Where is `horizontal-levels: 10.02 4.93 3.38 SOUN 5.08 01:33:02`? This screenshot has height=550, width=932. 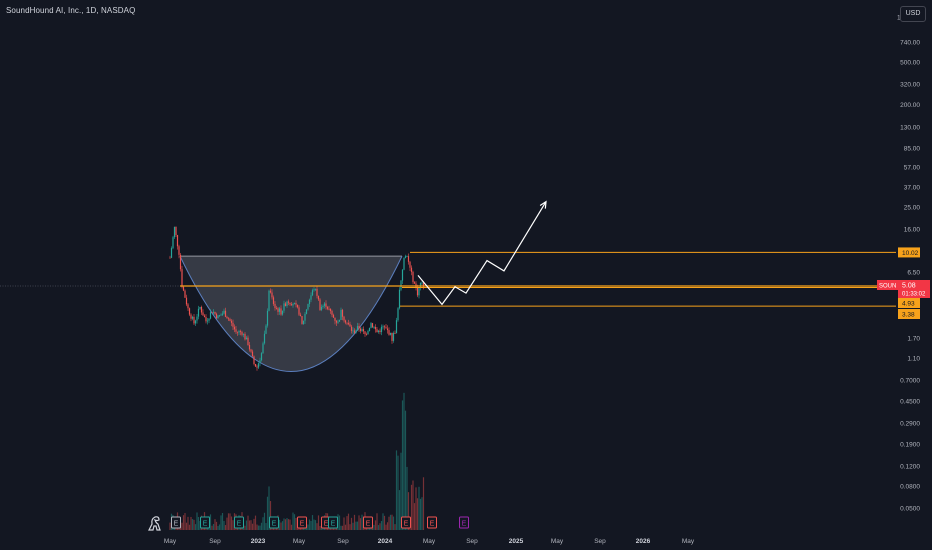 horizontal-levels: 10.02 4.93 3.38 SOUN 5.08 01:33:02 is located at coordinates (465, 283).